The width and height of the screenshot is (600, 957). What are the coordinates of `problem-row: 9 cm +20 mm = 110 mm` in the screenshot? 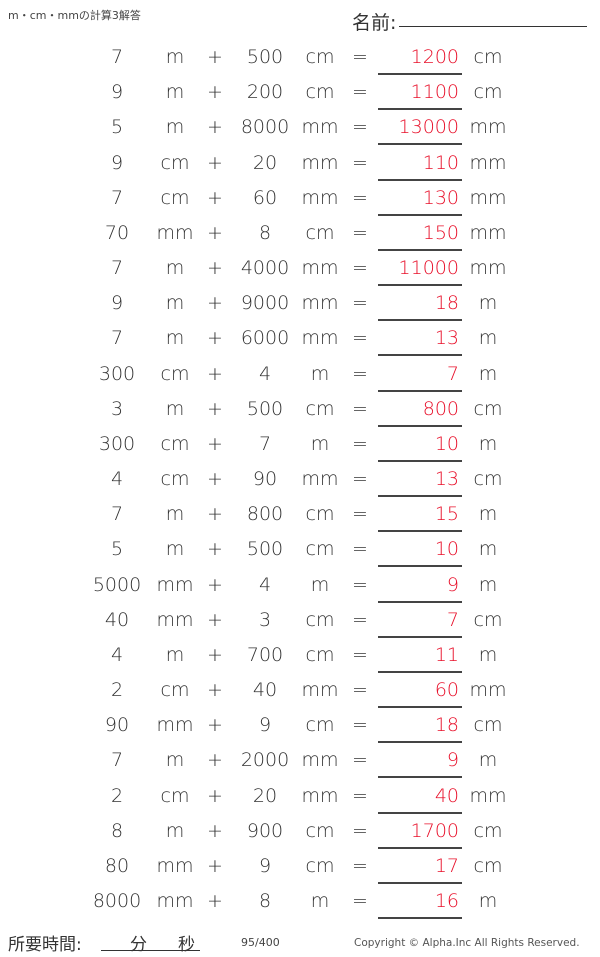 It's located at (300, 164).